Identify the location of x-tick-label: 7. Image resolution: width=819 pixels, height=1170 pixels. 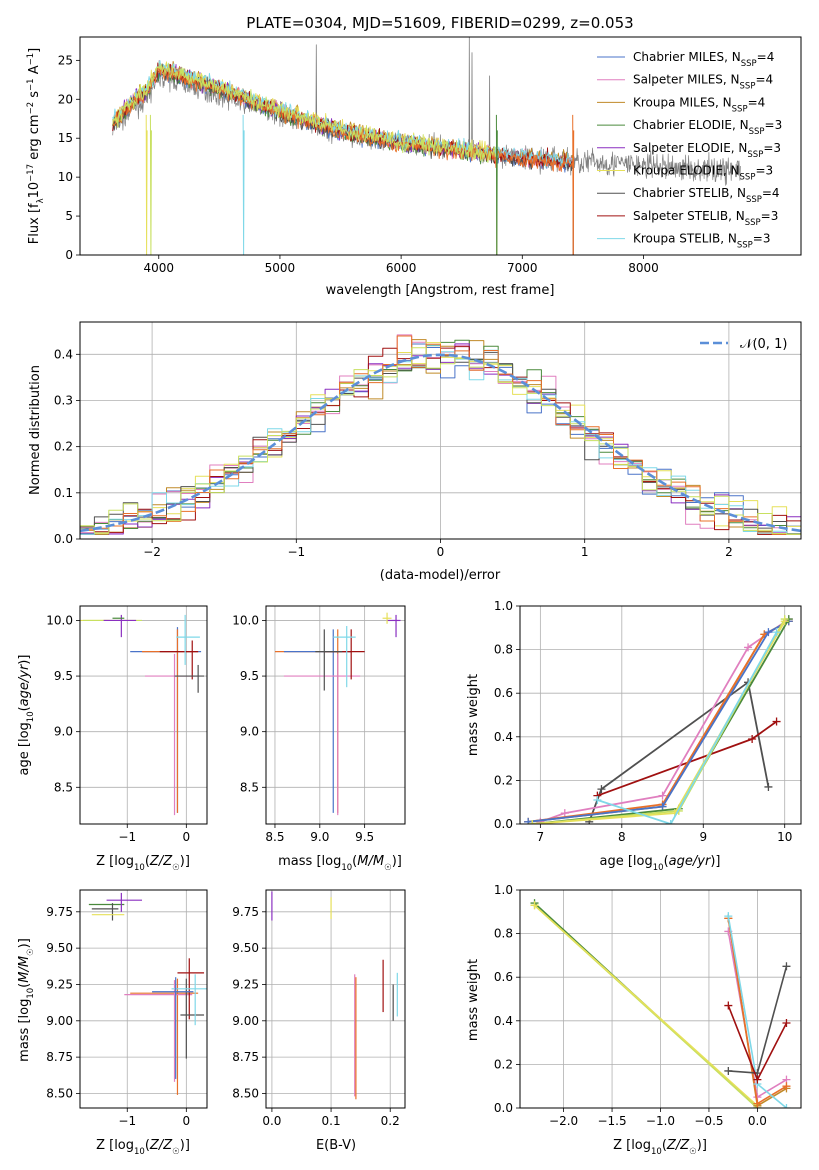
(541, 837).